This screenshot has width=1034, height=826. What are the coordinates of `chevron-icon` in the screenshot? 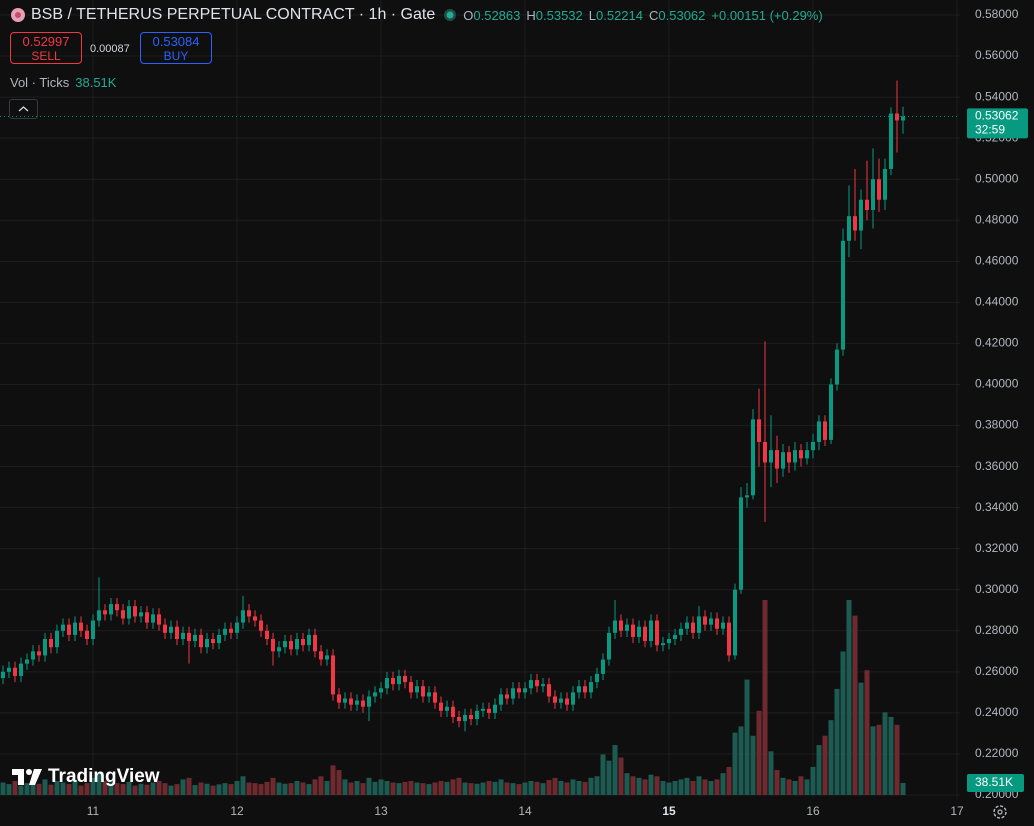 It's located at (23, 109).